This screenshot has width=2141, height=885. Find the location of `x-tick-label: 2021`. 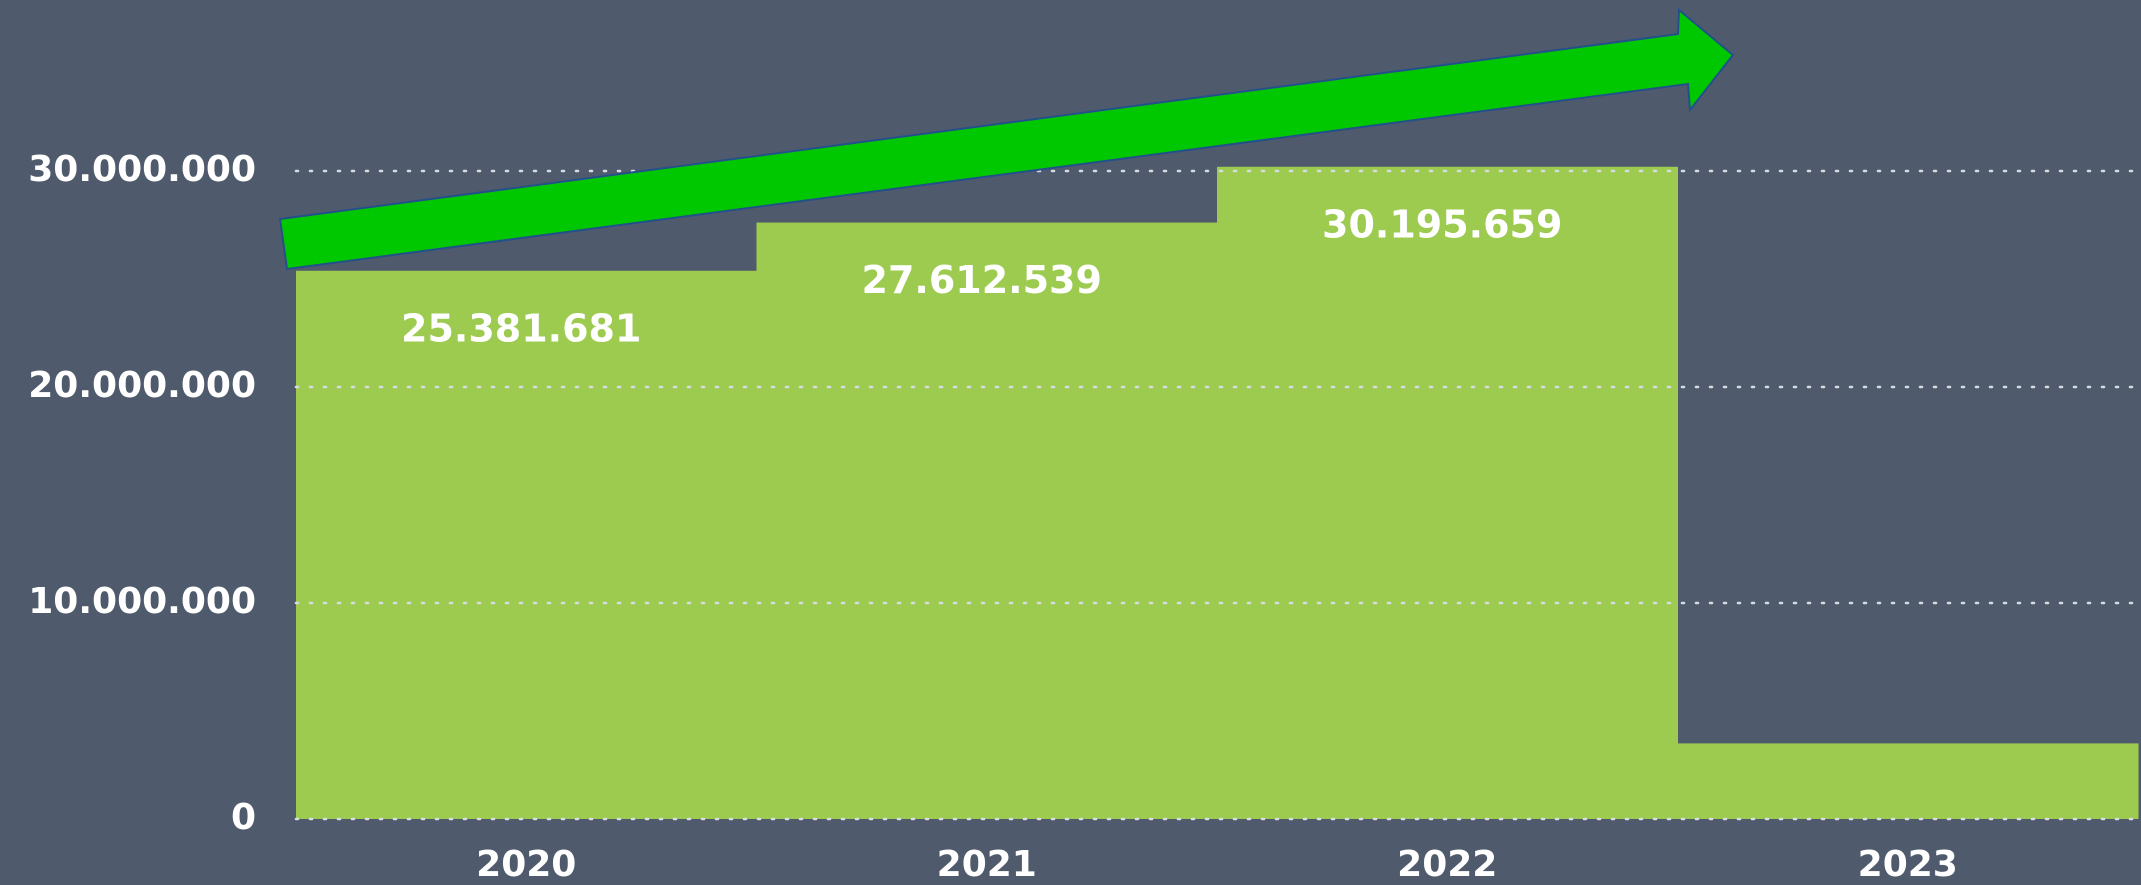

x-tick-label: 2021 is located at coordinates (987, 864).